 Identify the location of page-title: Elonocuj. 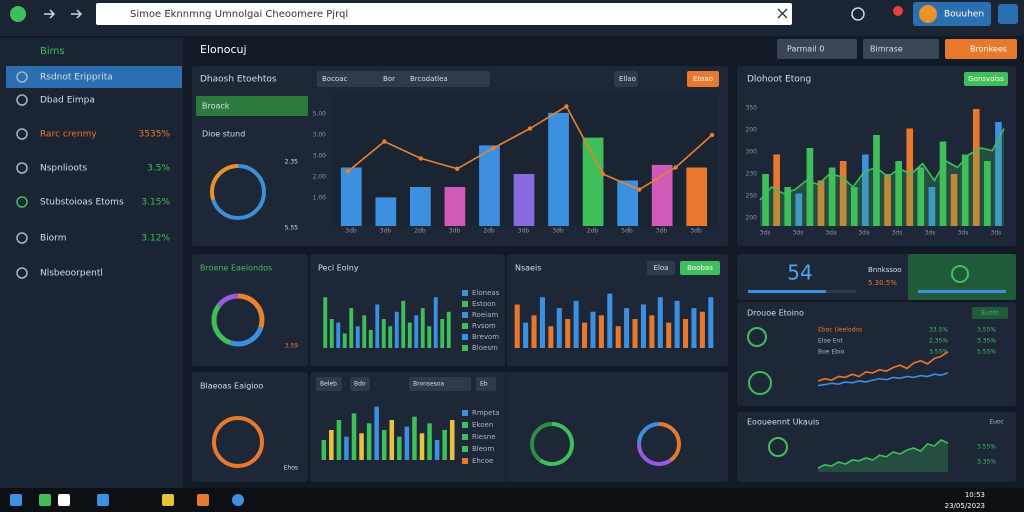
(223, 49).